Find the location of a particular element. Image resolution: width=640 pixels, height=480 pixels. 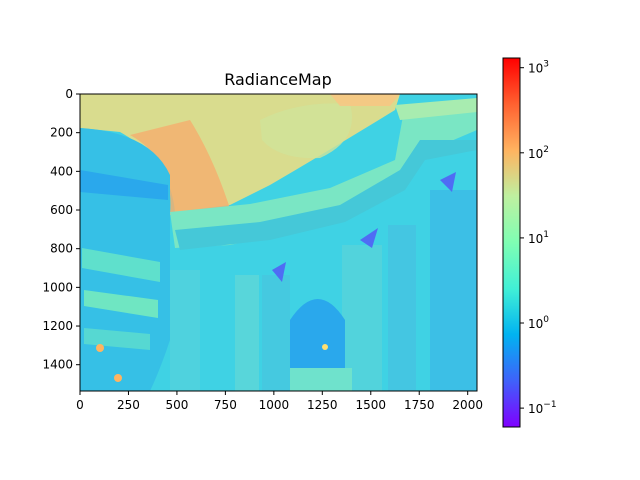

colorbar-tick-label: 10¹ is located at coordinates (538, 238).